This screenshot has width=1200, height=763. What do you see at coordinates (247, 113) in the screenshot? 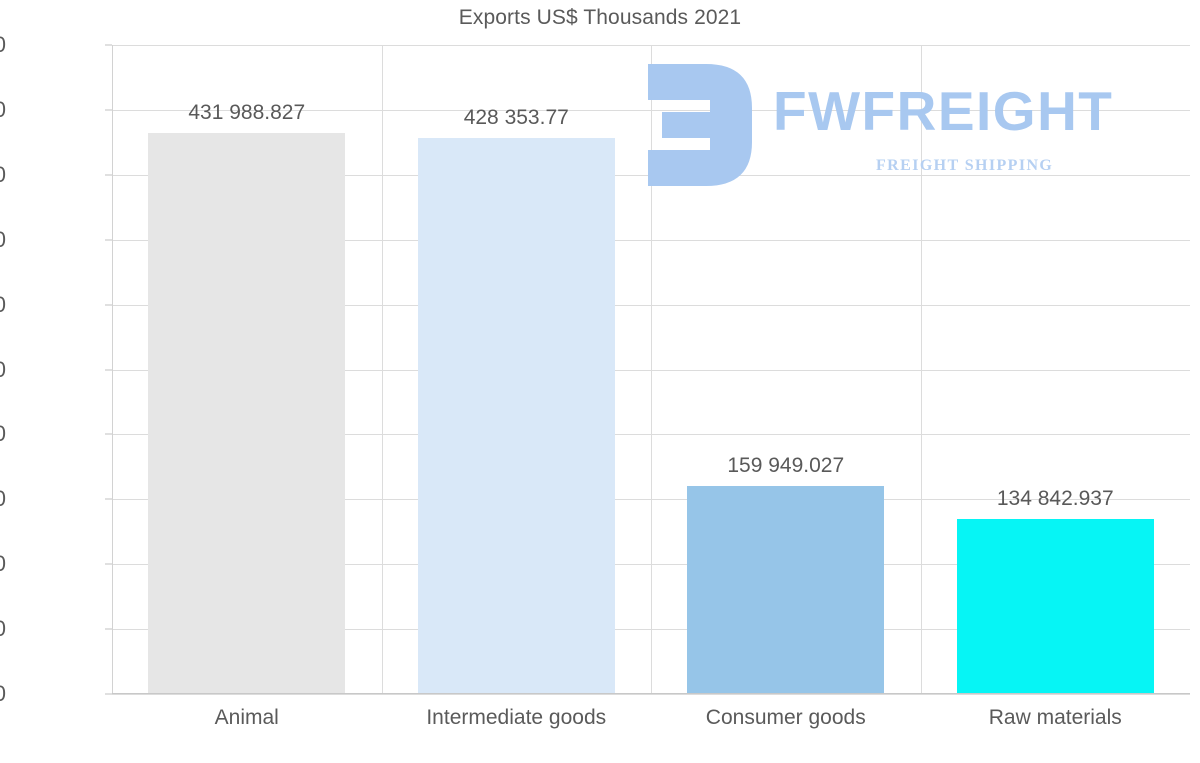
I see `bar-value-label: 431 988.827` at bounding box center [247, 113].